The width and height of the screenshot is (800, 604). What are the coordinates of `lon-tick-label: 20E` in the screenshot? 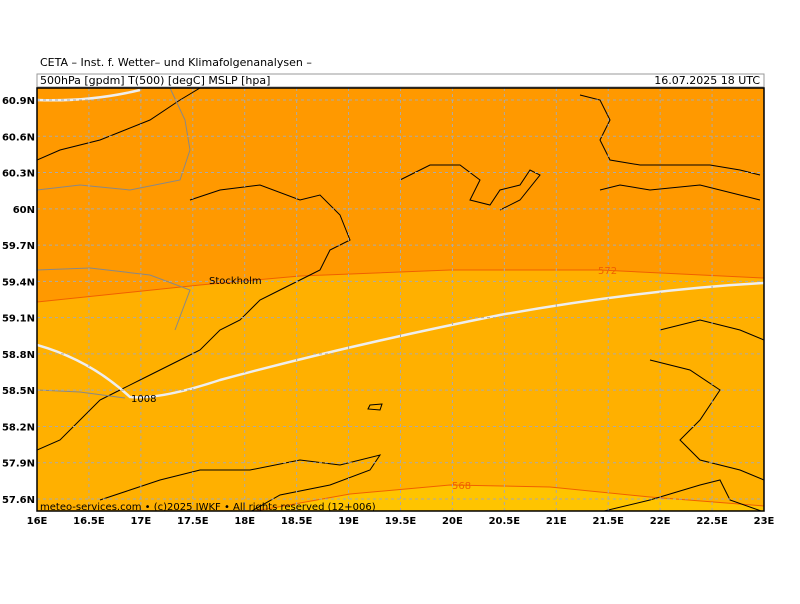 It's located at (452, 521).